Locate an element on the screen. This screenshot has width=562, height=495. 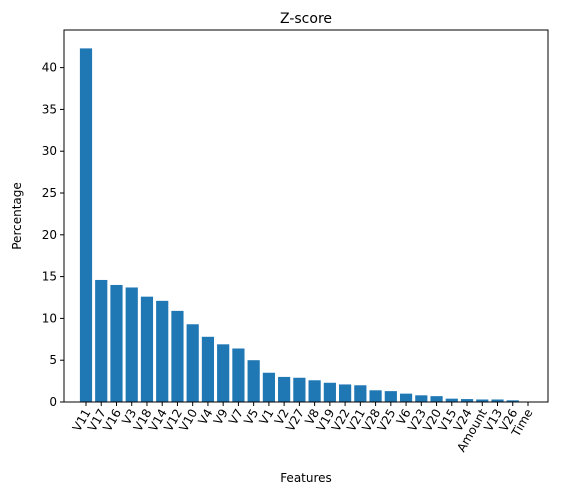
x-tick-label: V3 is located at coordinates (129, 417).